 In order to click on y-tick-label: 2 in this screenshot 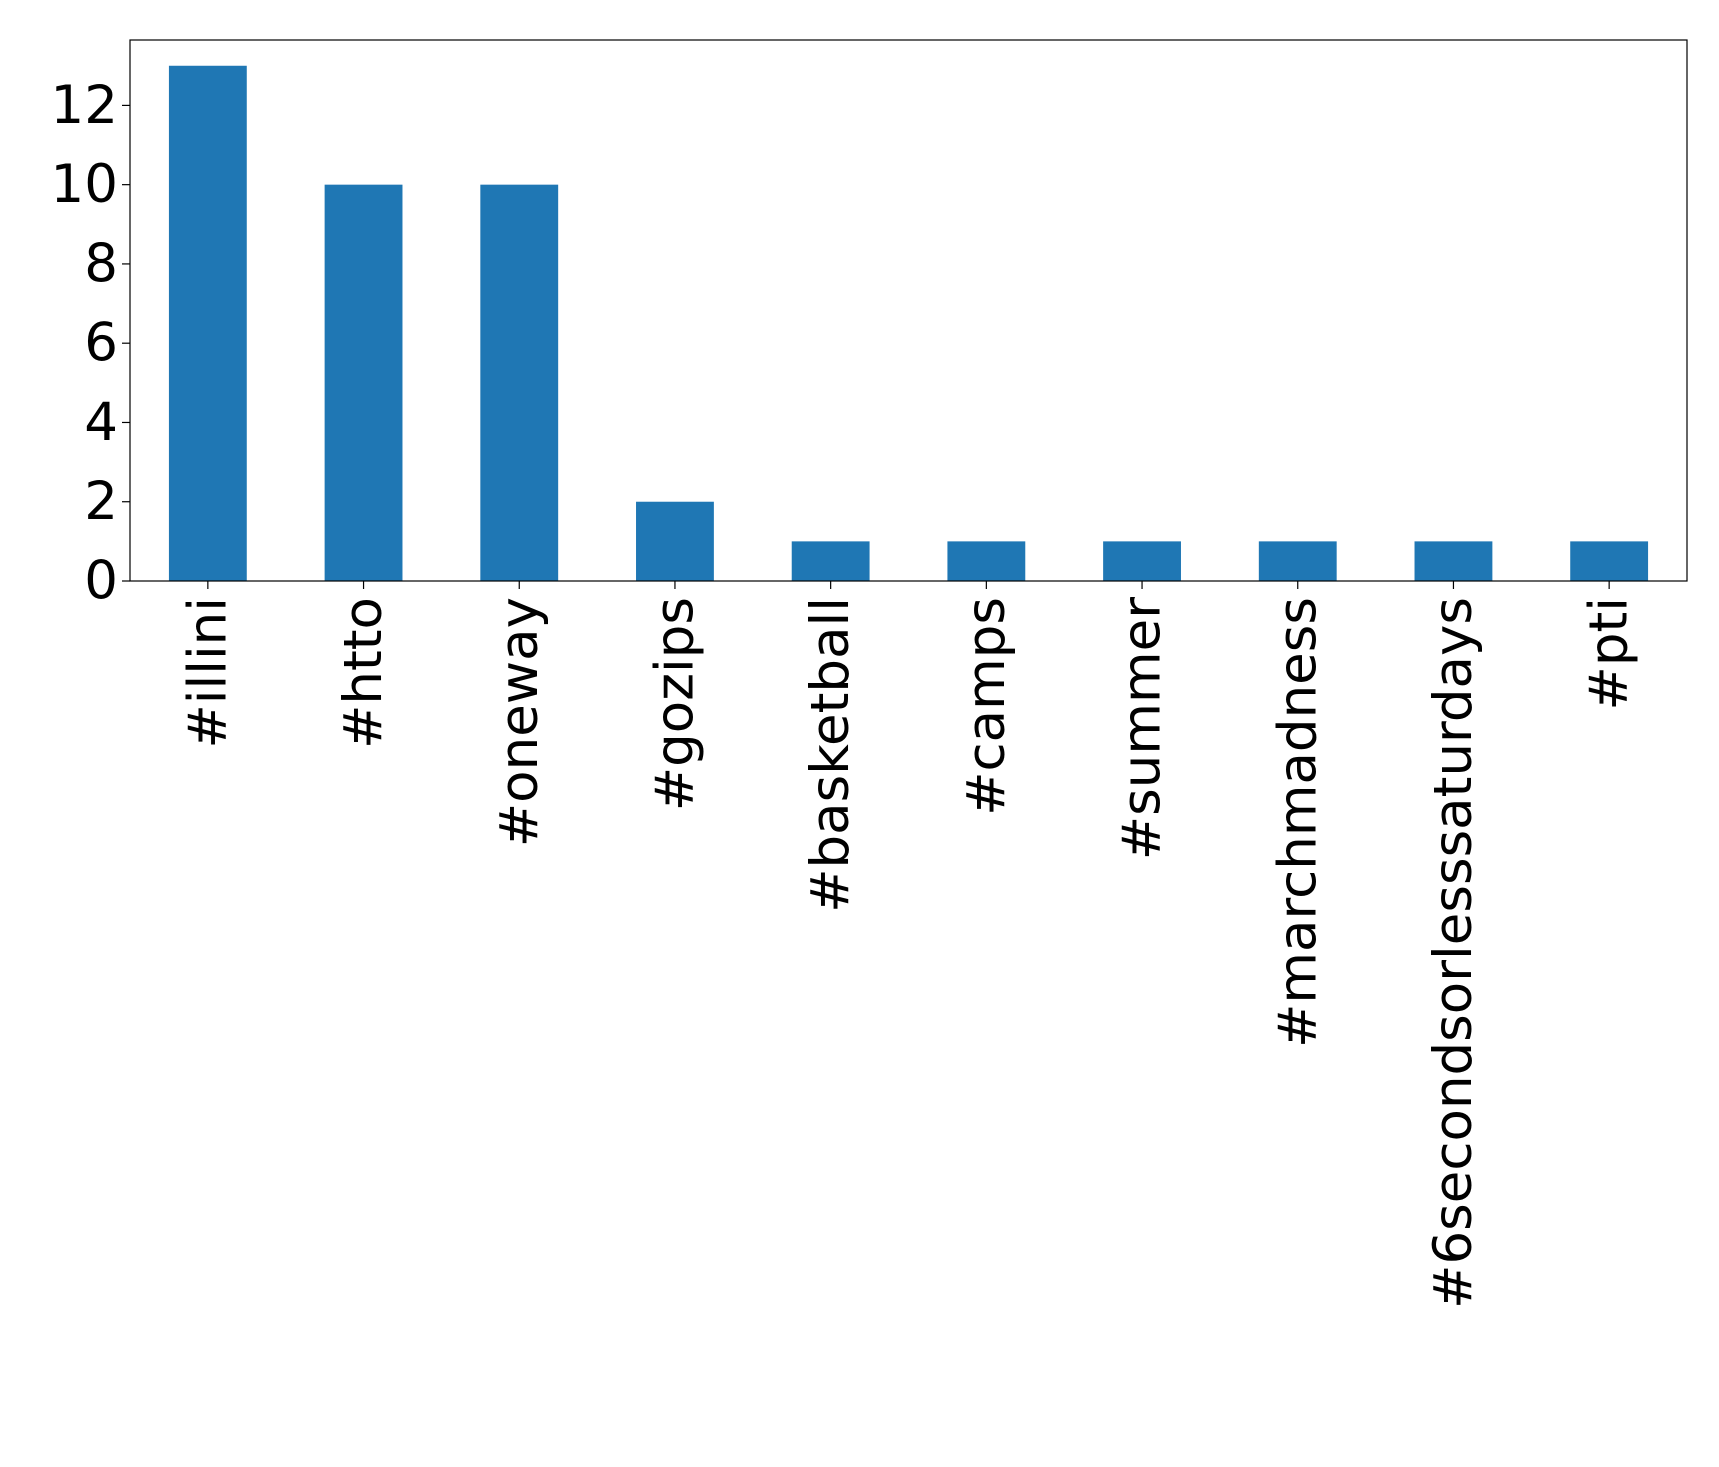, I will do `click(101, 501)`.